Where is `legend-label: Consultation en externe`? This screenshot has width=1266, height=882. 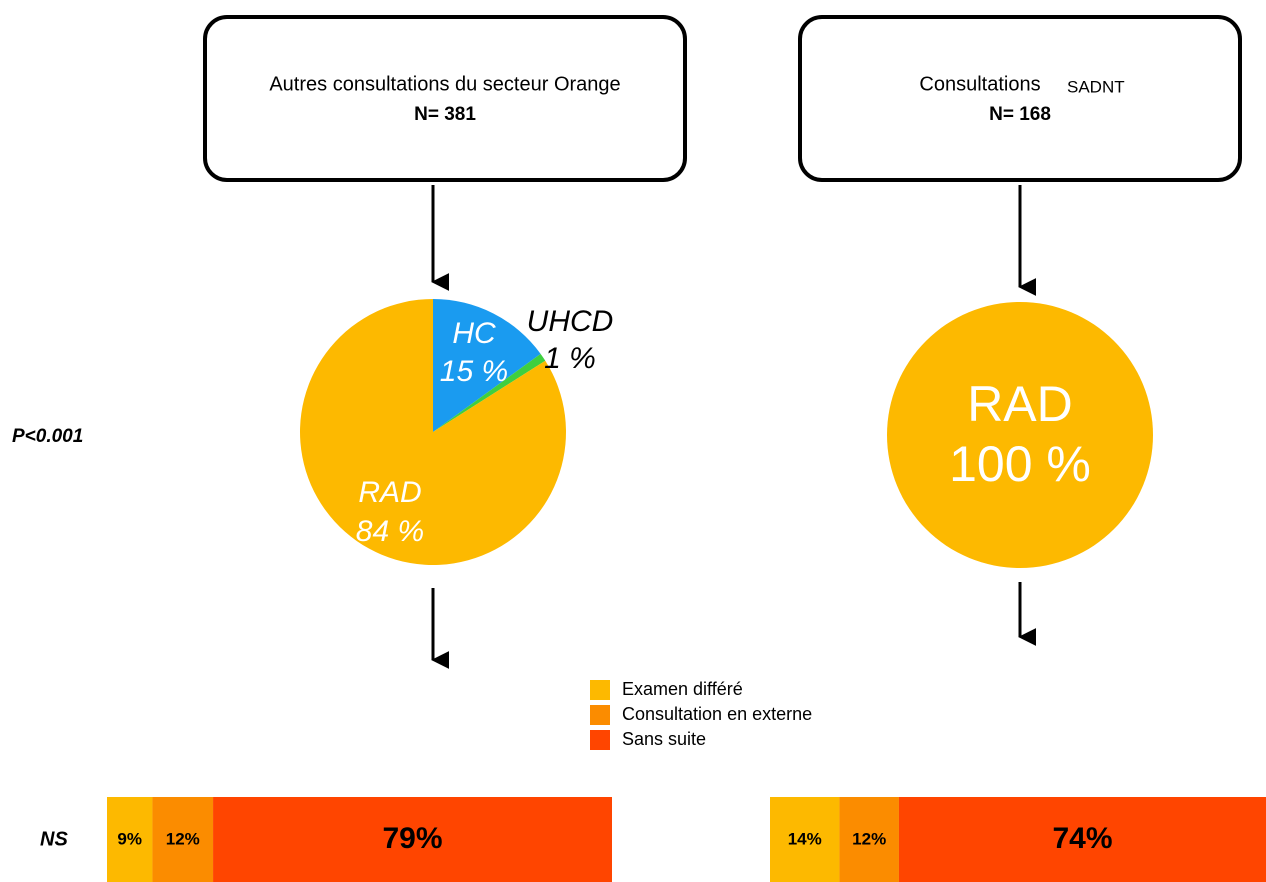 legend-label: Consultation en externe is located at coordinates (717, 714).